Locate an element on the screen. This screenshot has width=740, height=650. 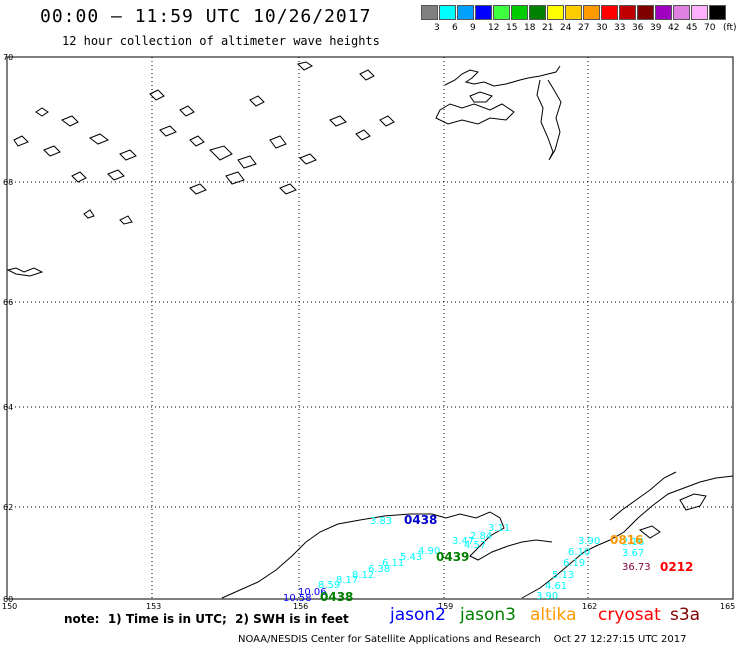
legend-jason2: jason2 is located at coordinates (418, 615).